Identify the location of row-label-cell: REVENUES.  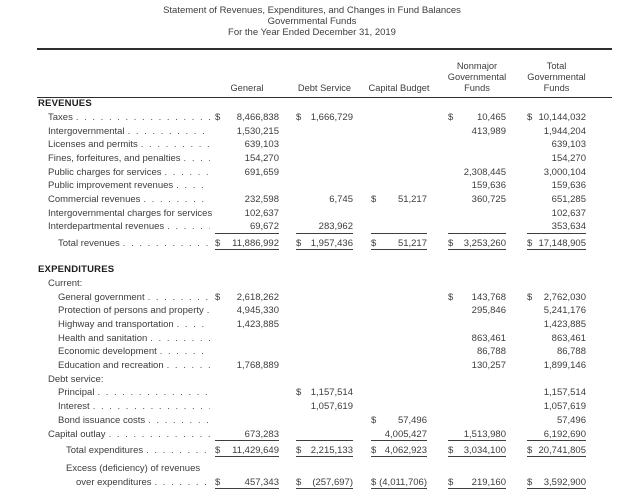
(126, 104).